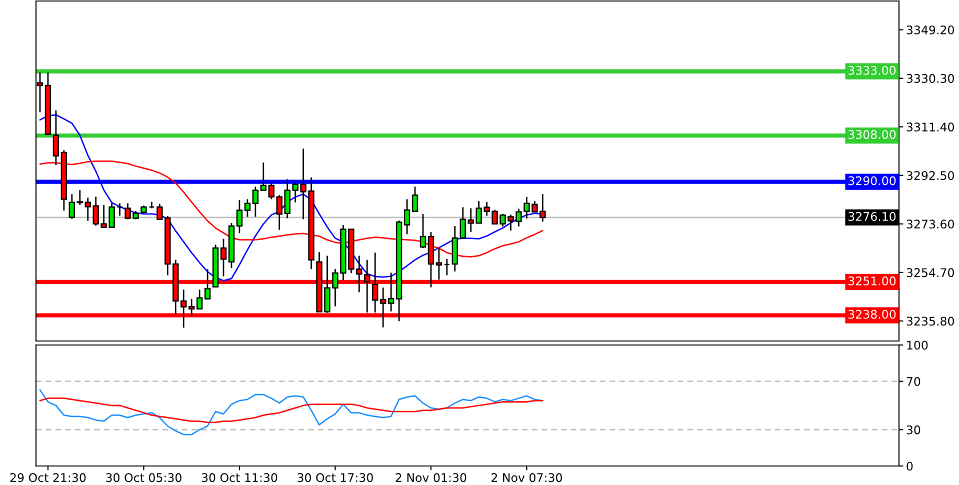 Image resolution: width=959 pixels, height=485 pixels. I want to click on ref-line-label: 3333.00, so click(872, 70).